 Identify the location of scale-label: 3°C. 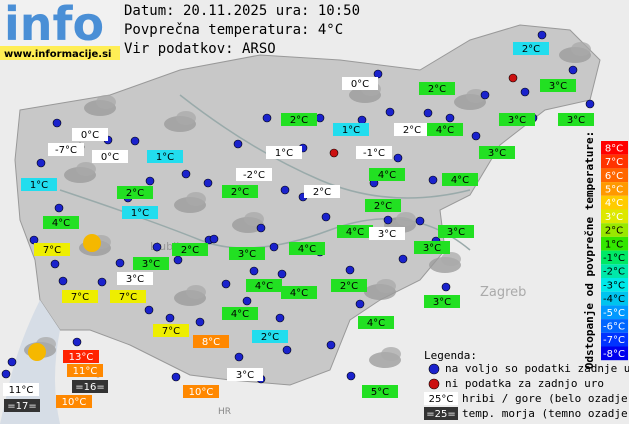
(614, 217).